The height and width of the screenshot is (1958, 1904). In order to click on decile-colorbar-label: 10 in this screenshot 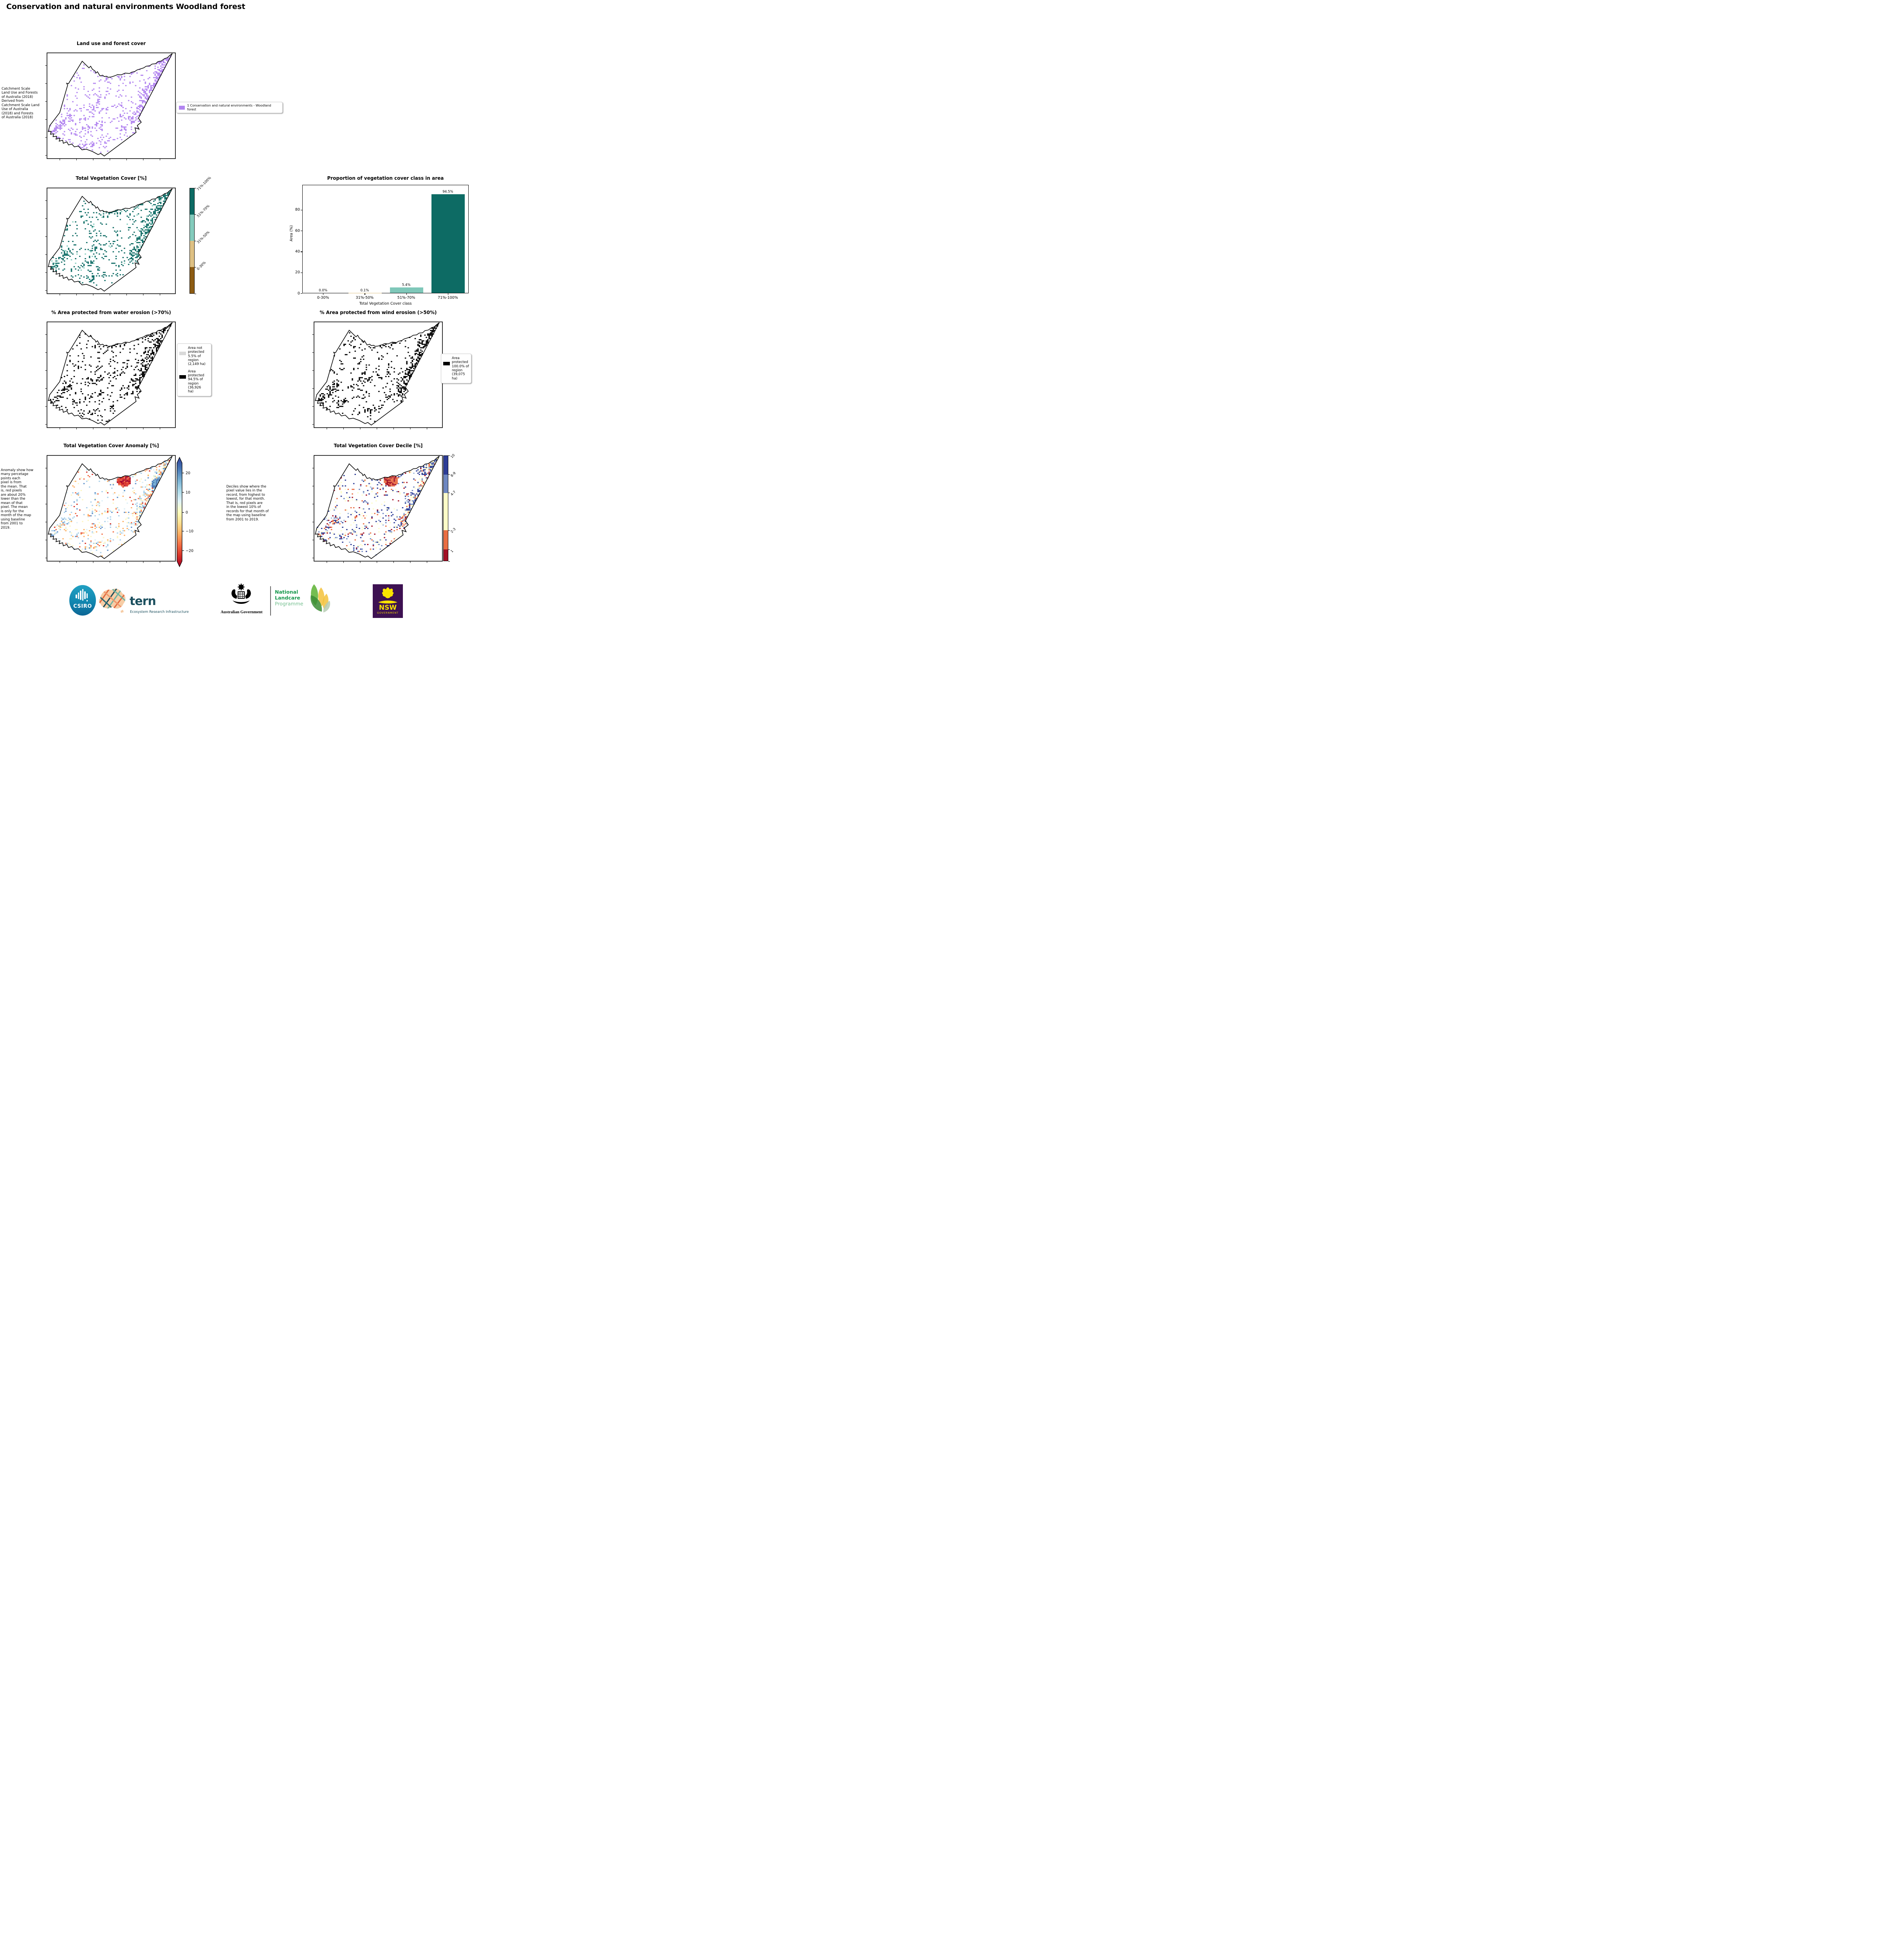, I will do `click(453, 456)`.